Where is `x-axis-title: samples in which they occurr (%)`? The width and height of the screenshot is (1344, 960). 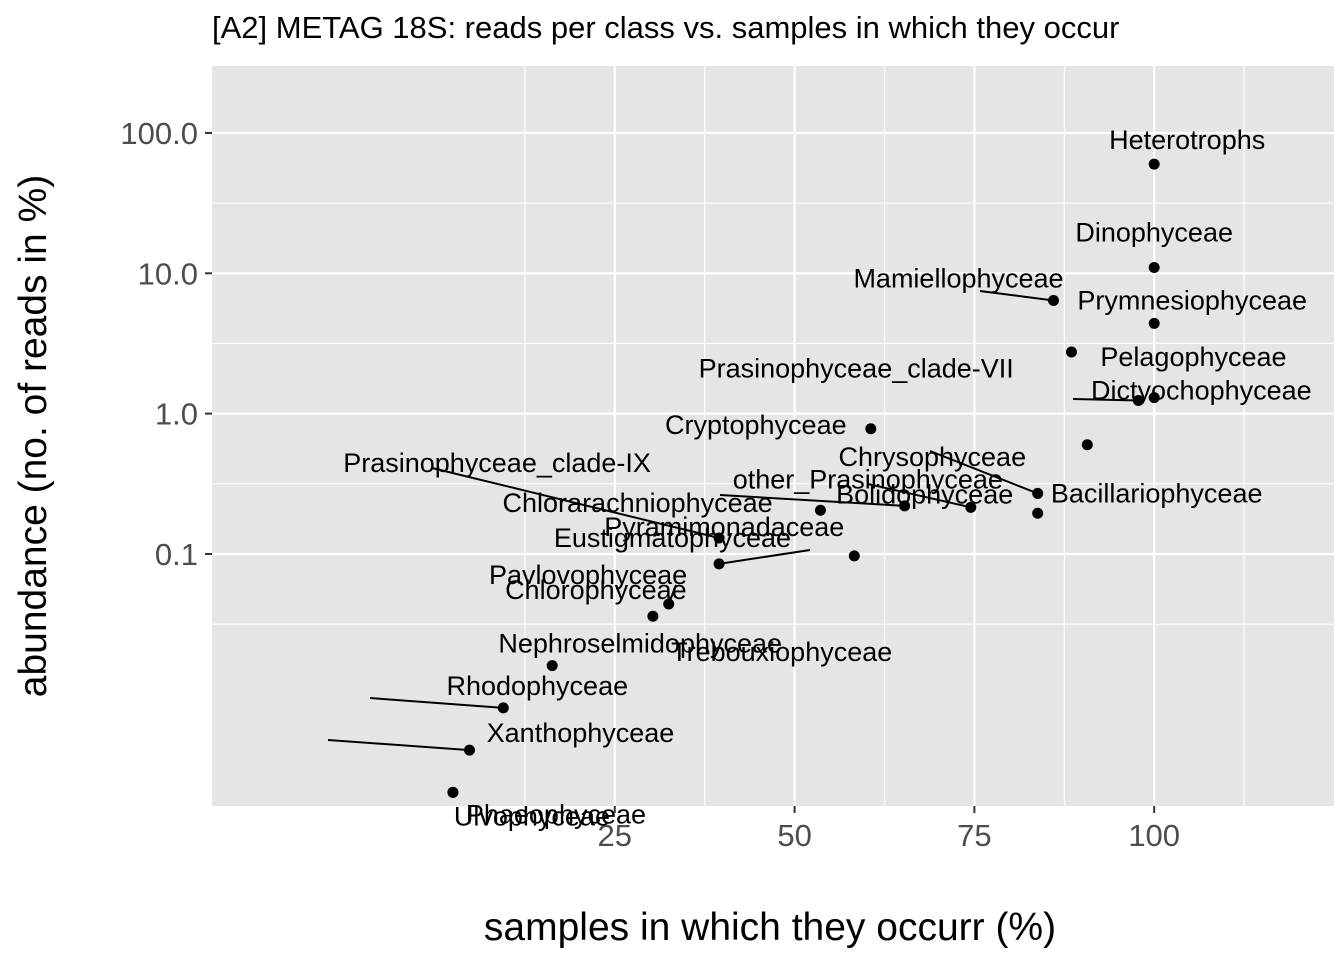 x-axis-title: samples in which they occurr (%) is located at coordinates (770, 927).